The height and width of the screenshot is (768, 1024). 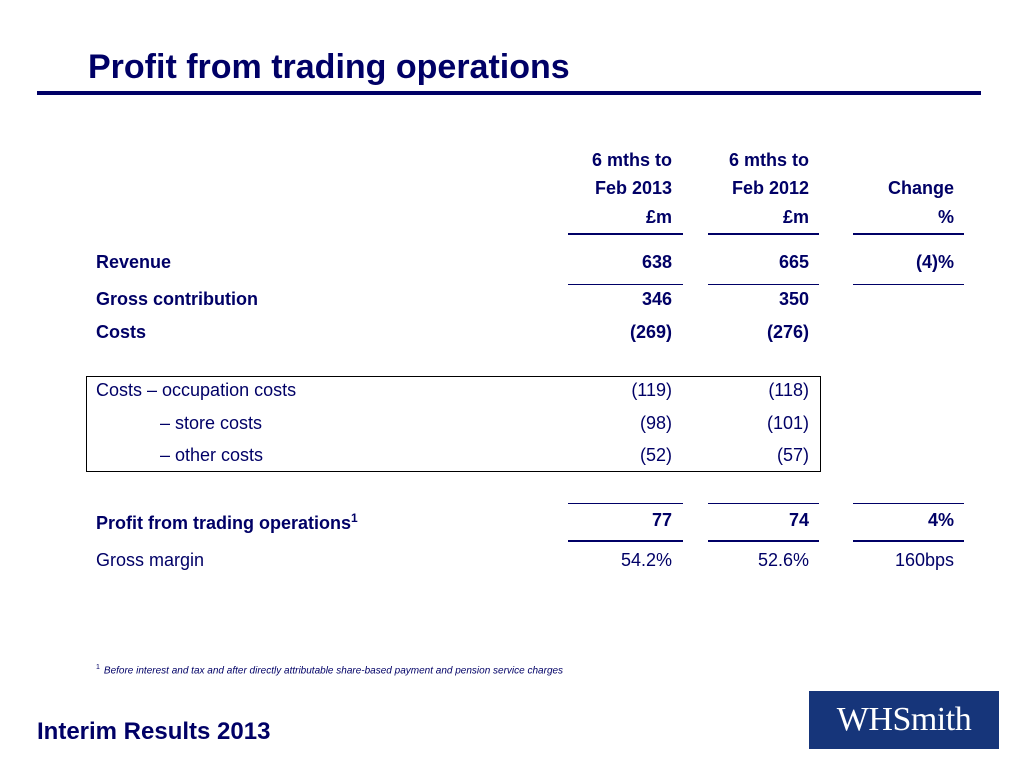 I want to click on footnote-marker: 1, so click(x=98, y=667).